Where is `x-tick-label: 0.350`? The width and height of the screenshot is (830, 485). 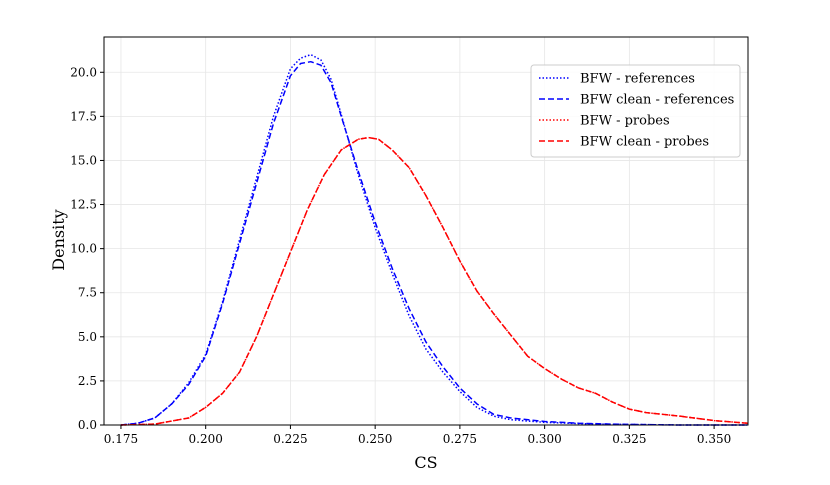 x-tick-label: 0.350 is located at coordinates (714, 439).